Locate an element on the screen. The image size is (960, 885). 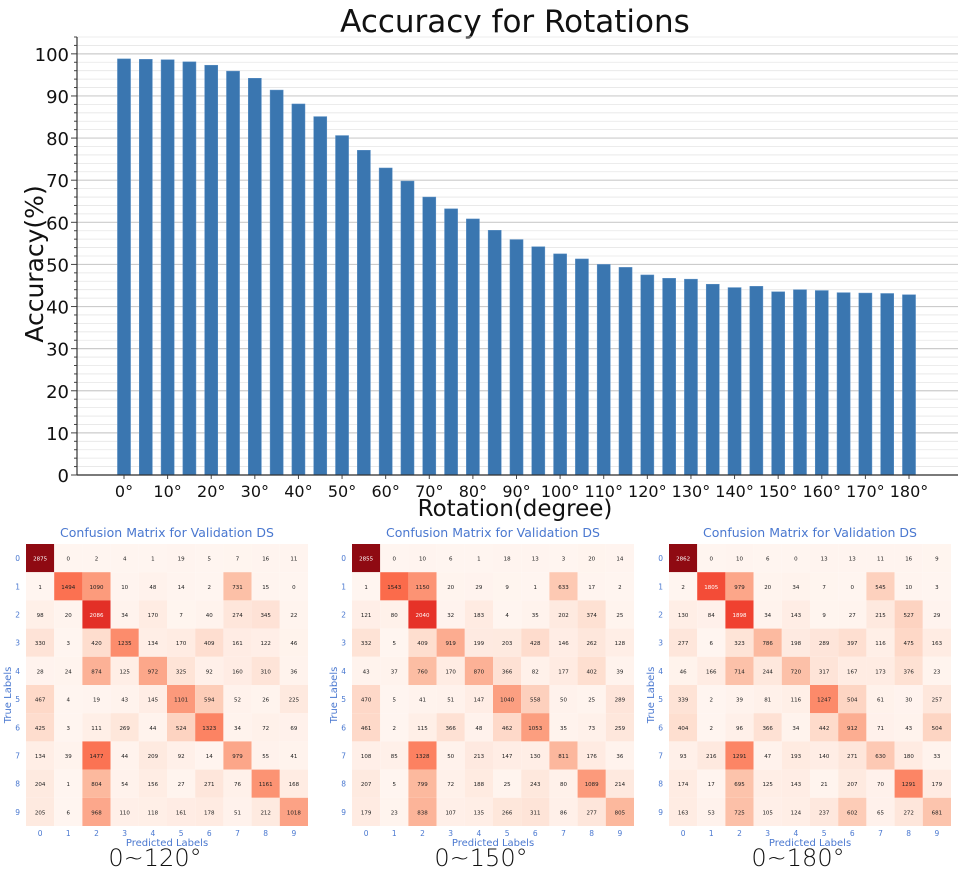
x-tick-label: 40° is located at coordinates (298, 491).